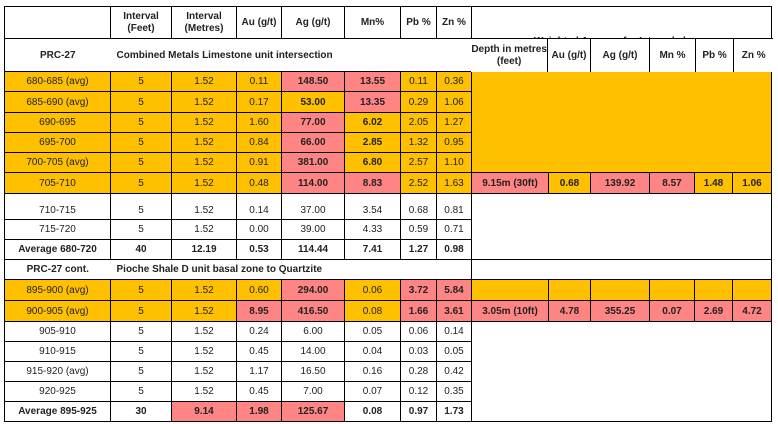 The height and width of the screenshot is (424, 778). Describe the element at coordinates (57, 142) in the screenshot. I see `interval-cell: 695-700` at that location.